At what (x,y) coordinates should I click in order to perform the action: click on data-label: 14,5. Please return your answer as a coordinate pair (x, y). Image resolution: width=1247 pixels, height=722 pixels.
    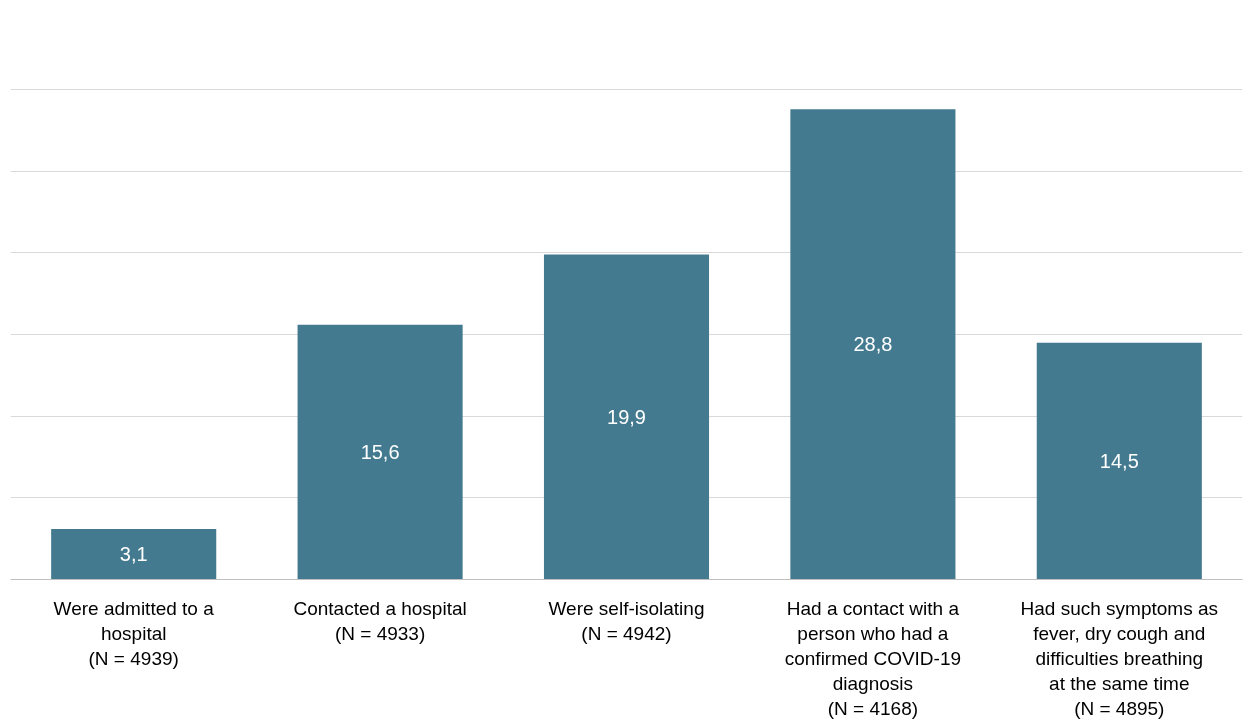
    Looking at the image, I should click on (1119, 461).